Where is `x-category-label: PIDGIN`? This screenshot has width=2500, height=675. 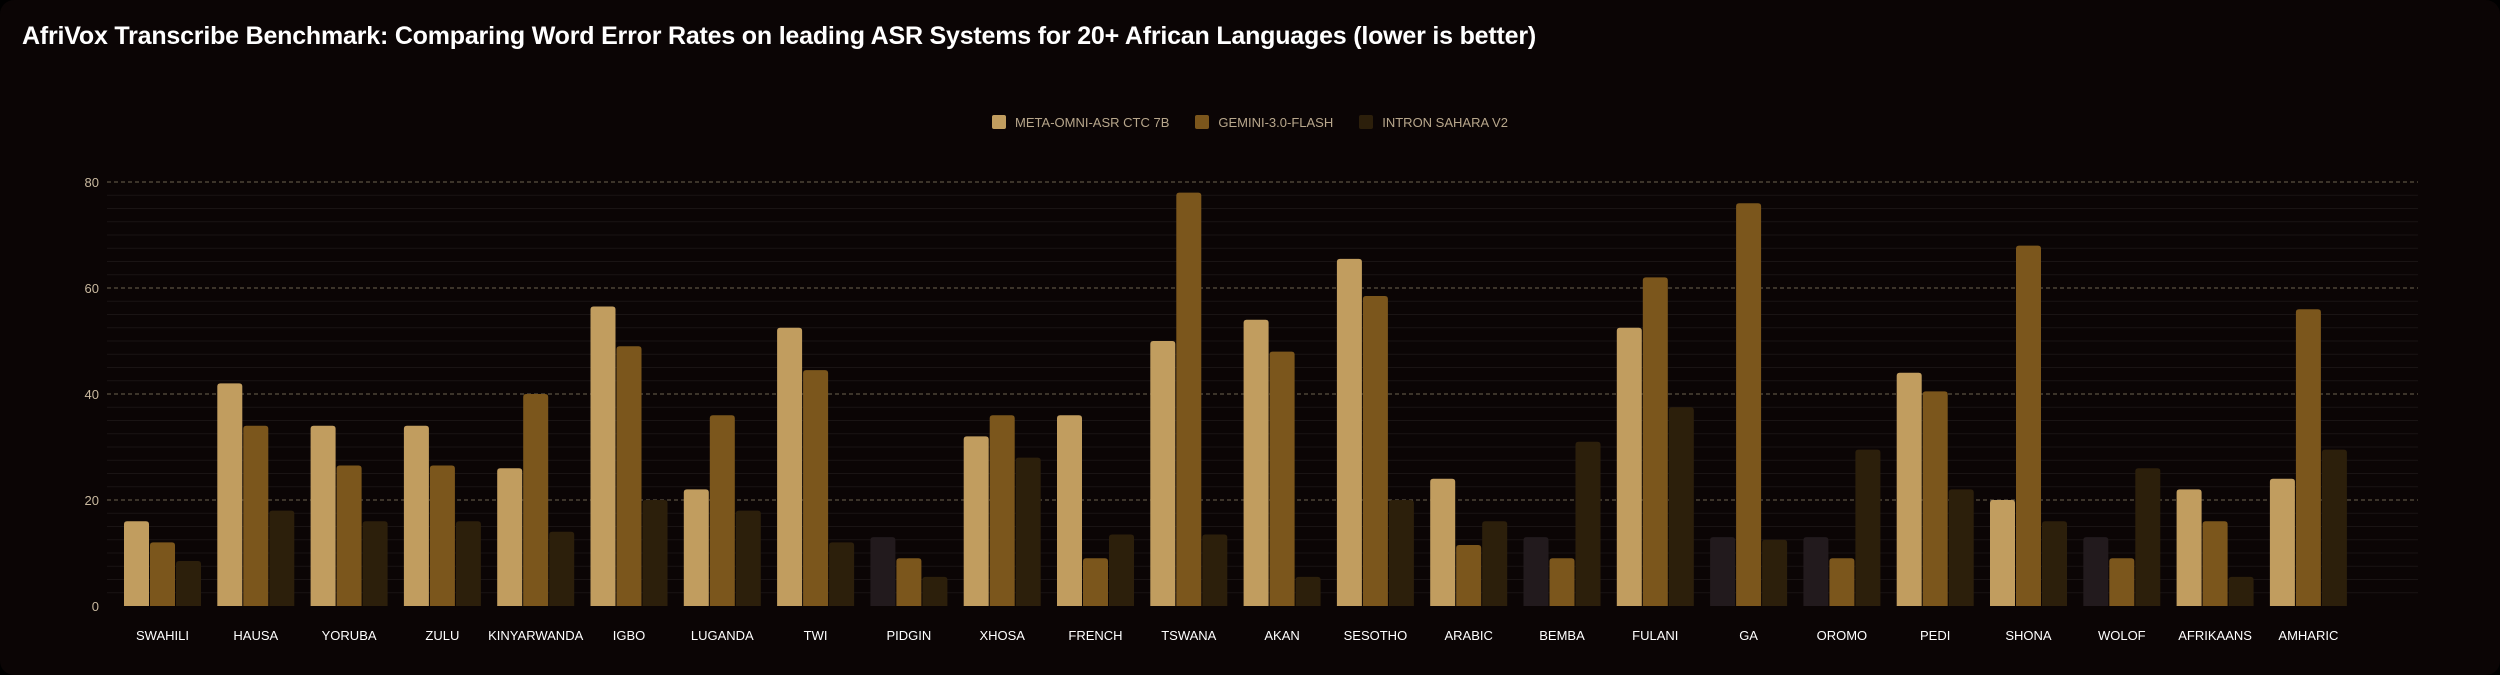 x-category-label: PIDGIN is located at coordinates (909, 635).